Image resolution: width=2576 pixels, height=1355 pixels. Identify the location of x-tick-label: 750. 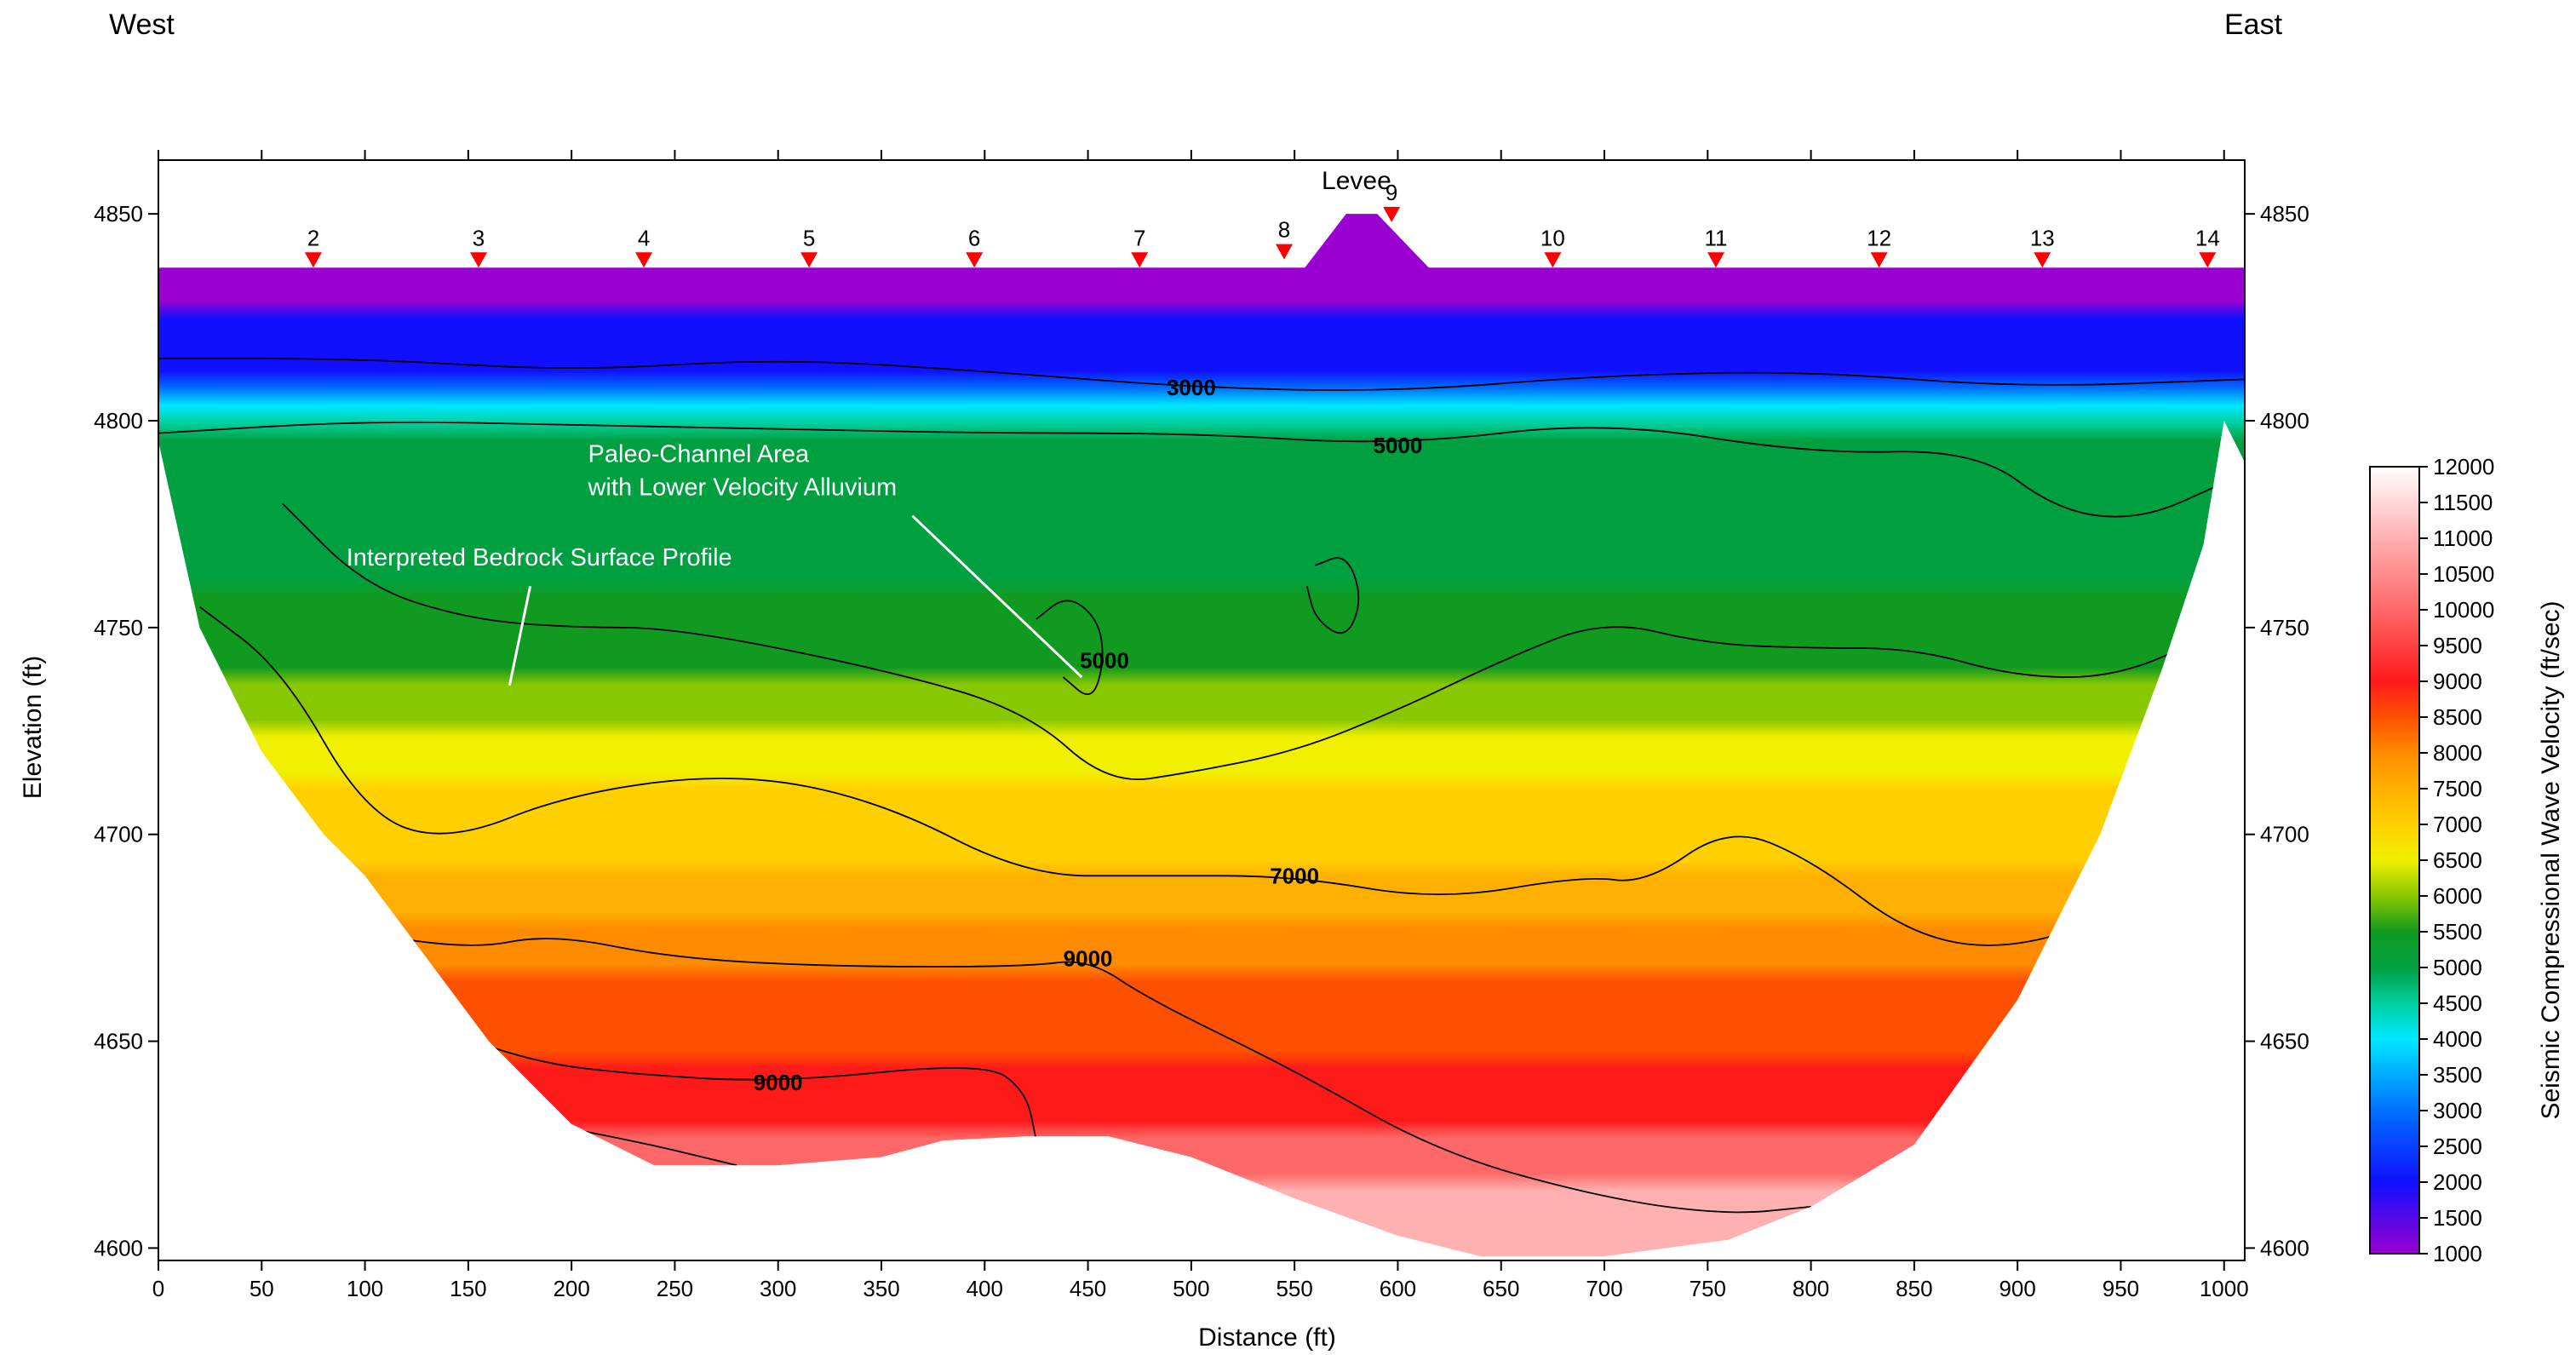
(1708, 1289).